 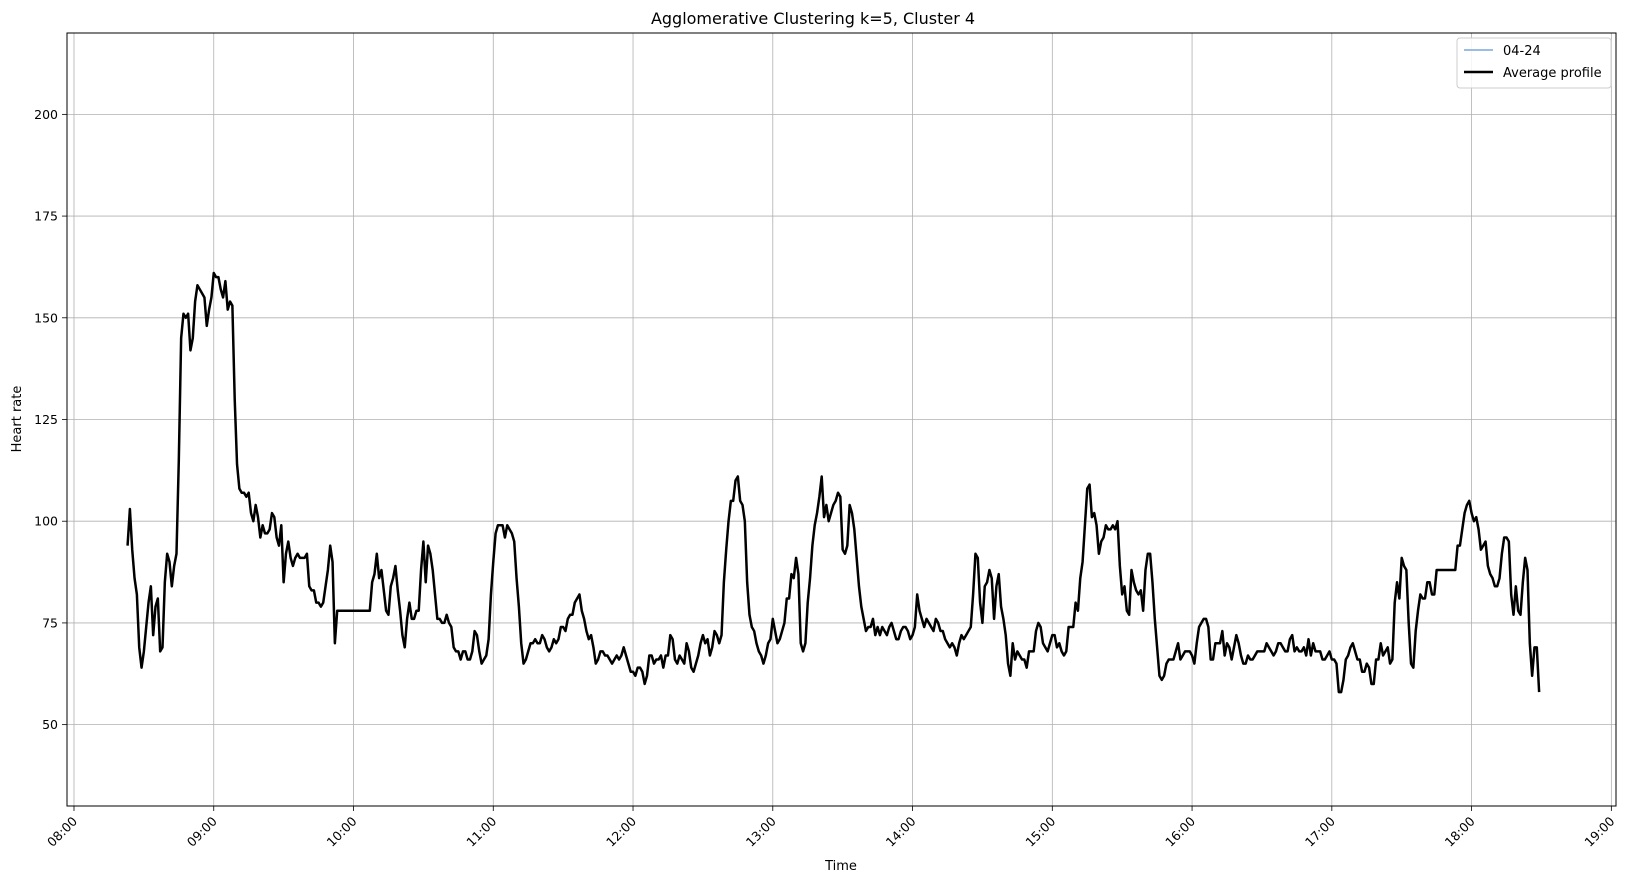 What do you see at coordinates (813, 18) in the screenshot?
I see `chart-title: Agglomerative Clustering k=5, Cluster 4` at bounding box center [813, 18].